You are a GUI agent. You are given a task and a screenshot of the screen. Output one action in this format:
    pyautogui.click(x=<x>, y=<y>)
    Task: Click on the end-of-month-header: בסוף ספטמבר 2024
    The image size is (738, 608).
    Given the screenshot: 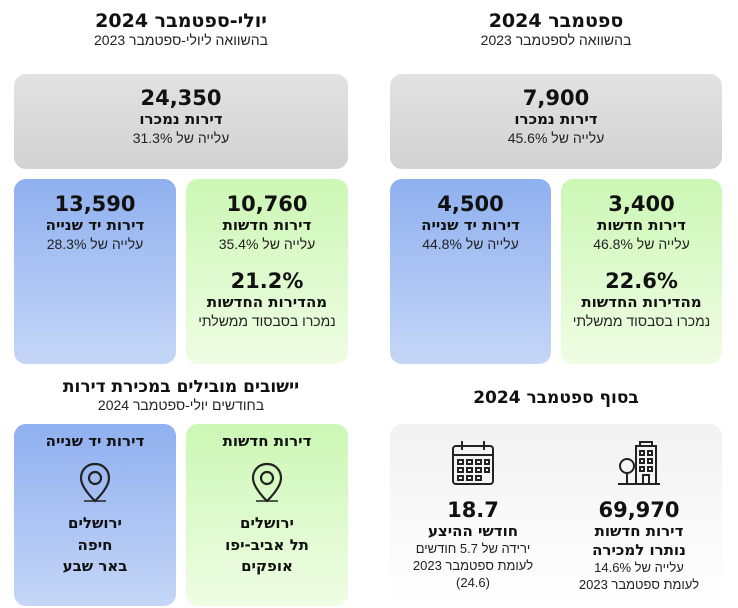 What is the action you would take?
    pyautogui.click(x=556, y=398)
    